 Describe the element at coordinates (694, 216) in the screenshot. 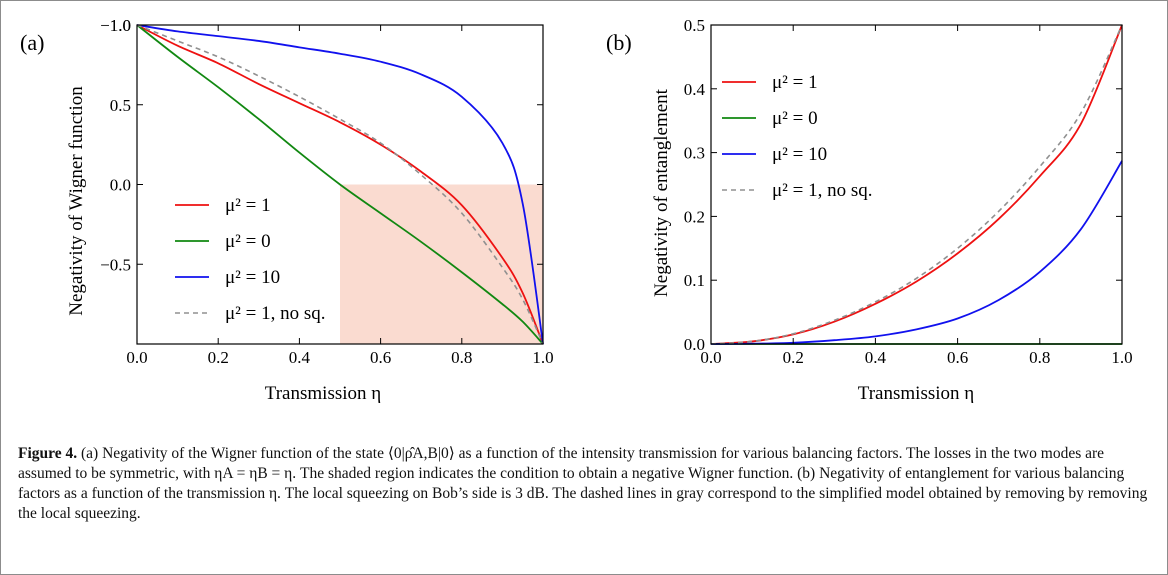

I see `y-tick-label: 0.2` at that location.